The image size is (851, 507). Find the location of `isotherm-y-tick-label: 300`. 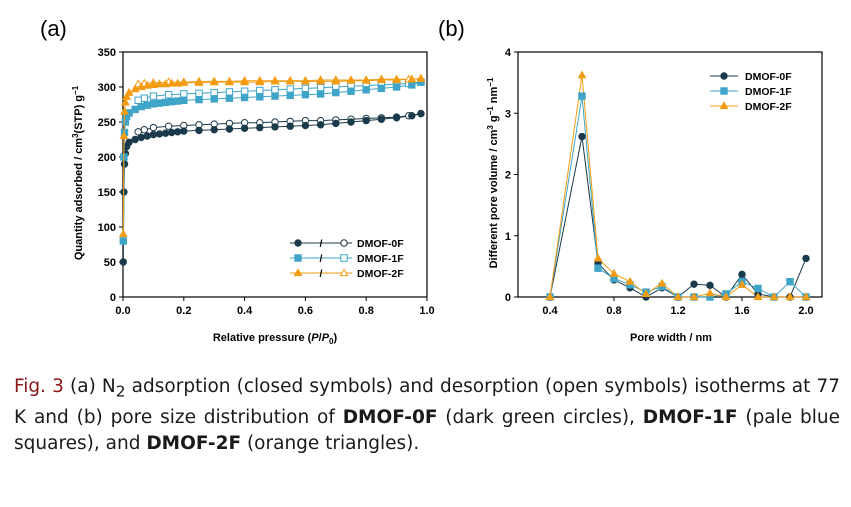

isotherm-y-tick-label: 300 is located at coordinates (107, 88).